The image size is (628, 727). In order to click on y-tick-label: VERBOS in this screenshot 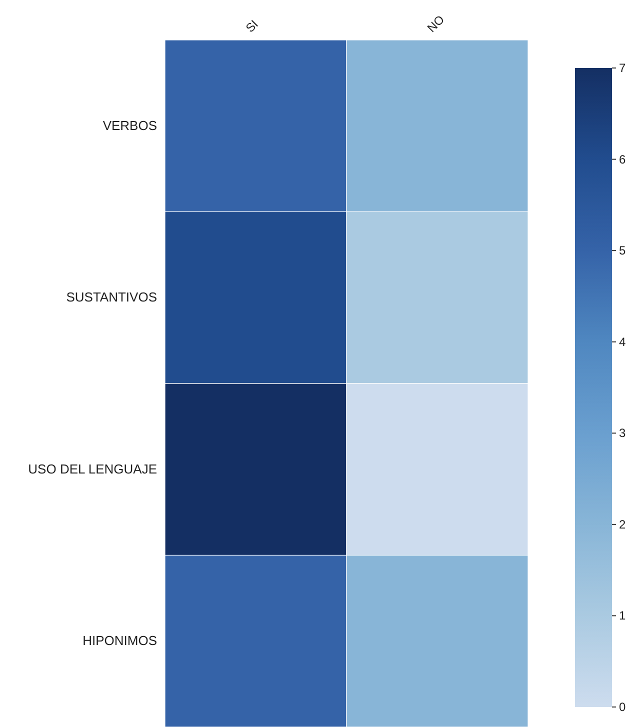, I will do `click(130, 125)`.